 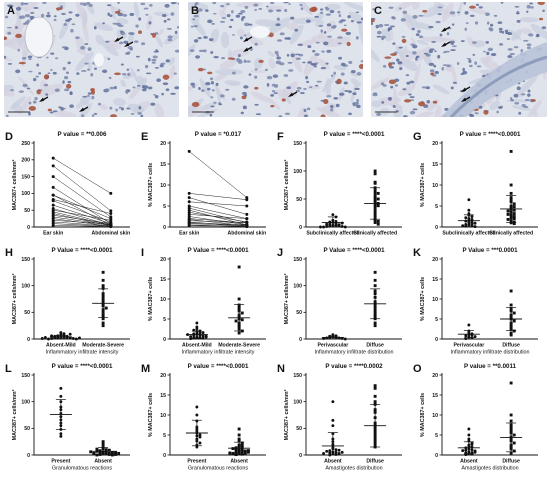 What do you see at coordinates (417, 253) in the screenshot?
I see `panel-label: K` at bounding box center [417, 253].